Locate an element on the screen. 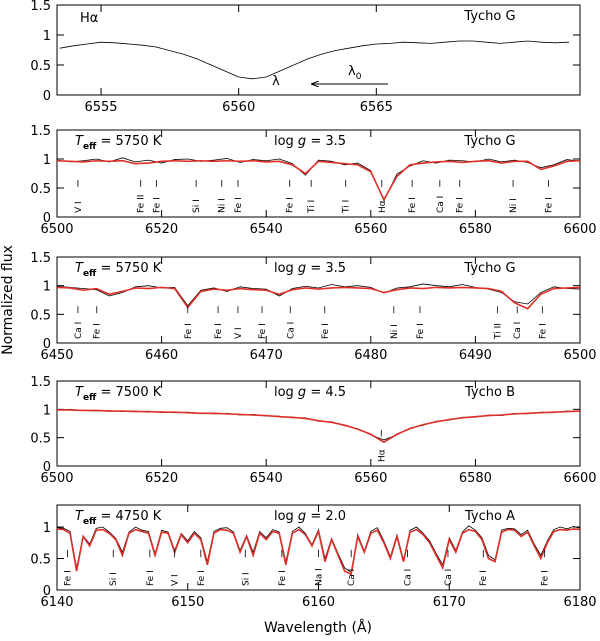  line-id: Ti II is located at coordinates (498, 331).